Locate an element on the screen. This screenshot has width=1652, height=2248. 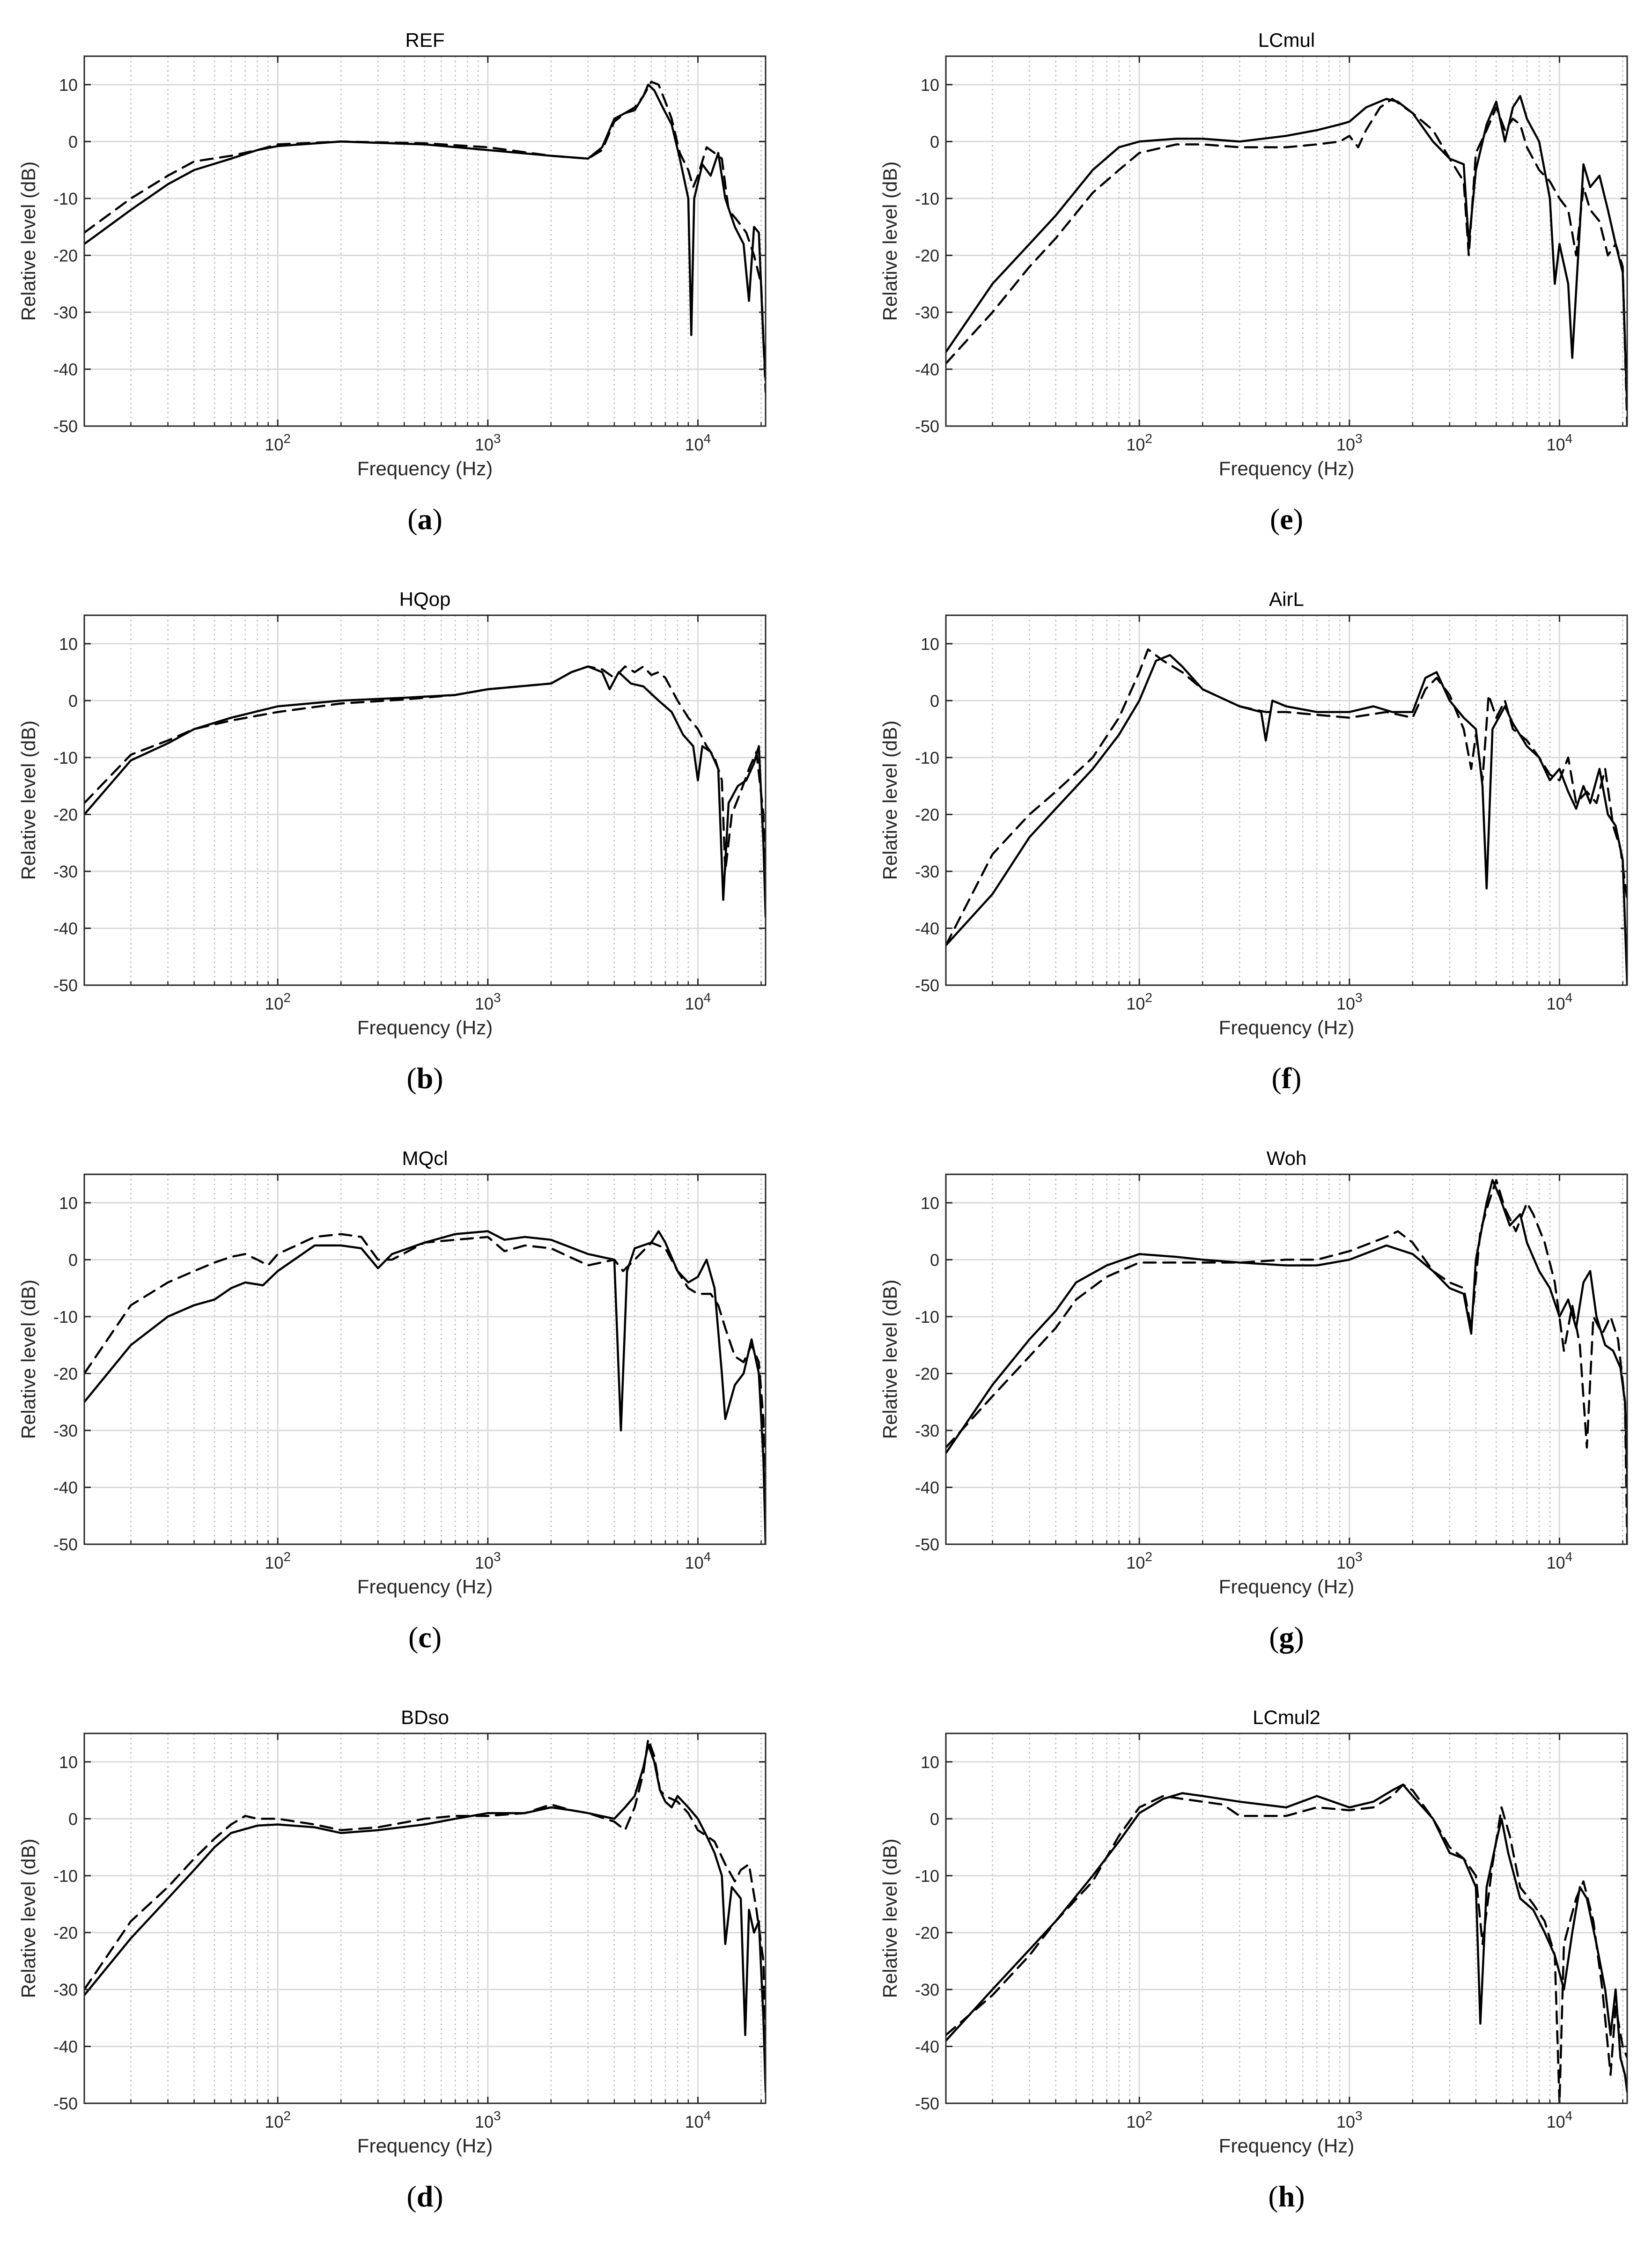
panel-caption: (b) is located at coordinates (424, 1078).